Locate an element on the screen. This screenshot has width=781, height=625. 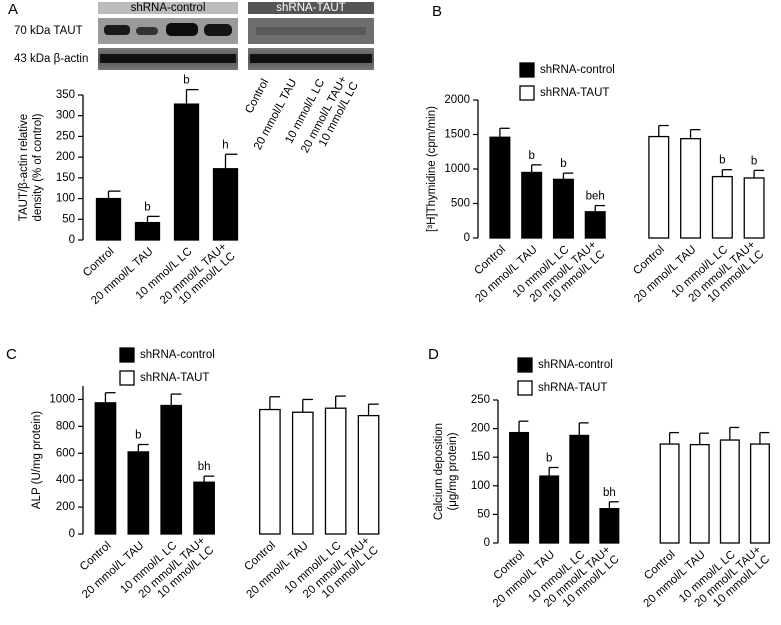
y-tick-label: 300 is located at coordinates (65, 116).